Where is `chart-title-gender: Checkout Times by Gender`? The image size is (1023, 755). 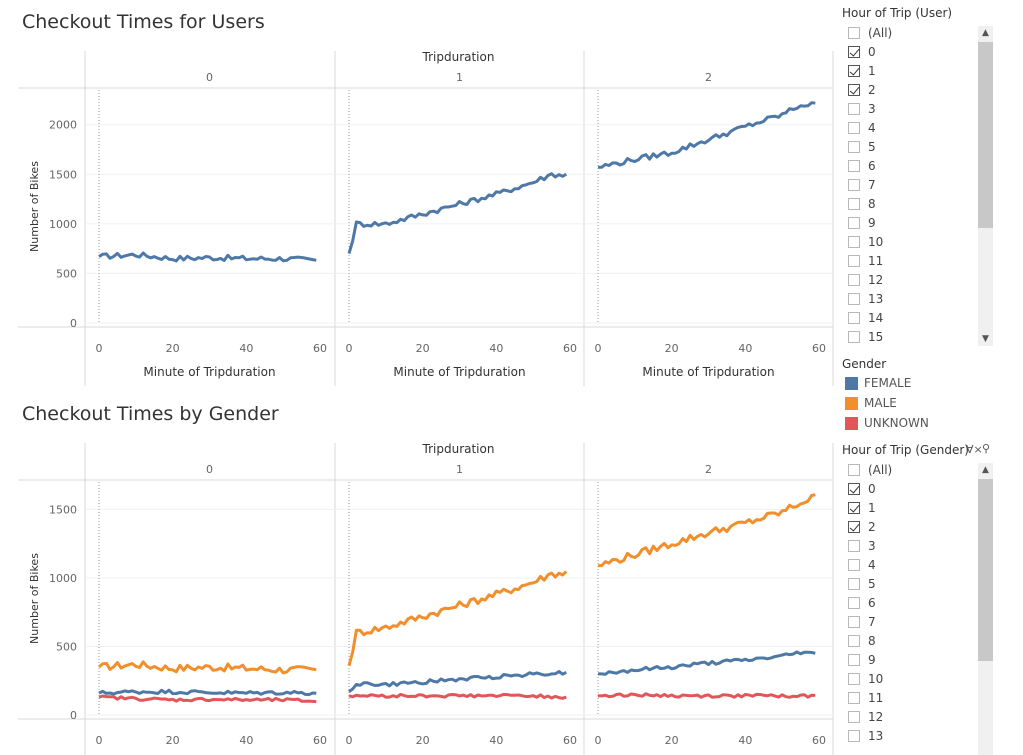 chart-title-gender: Checkout Times by Gender is located at coordinates (150, 414).